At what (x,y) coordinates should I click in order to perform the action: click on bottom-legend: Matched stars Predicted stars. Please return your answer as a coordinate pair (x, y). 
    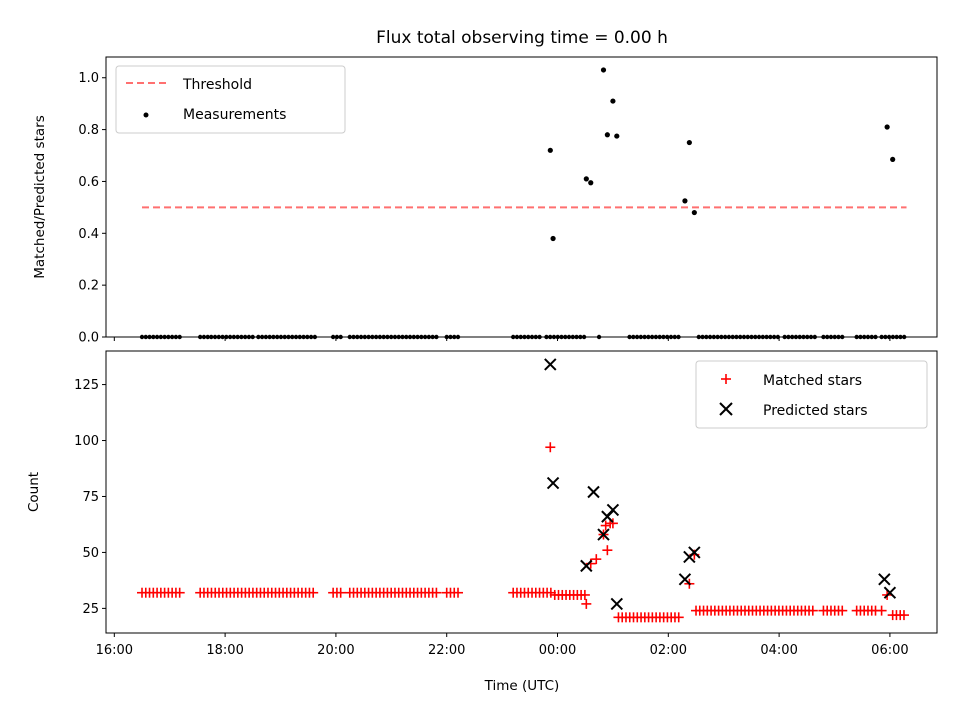
    Looking at the image, I should click on (811, 394).